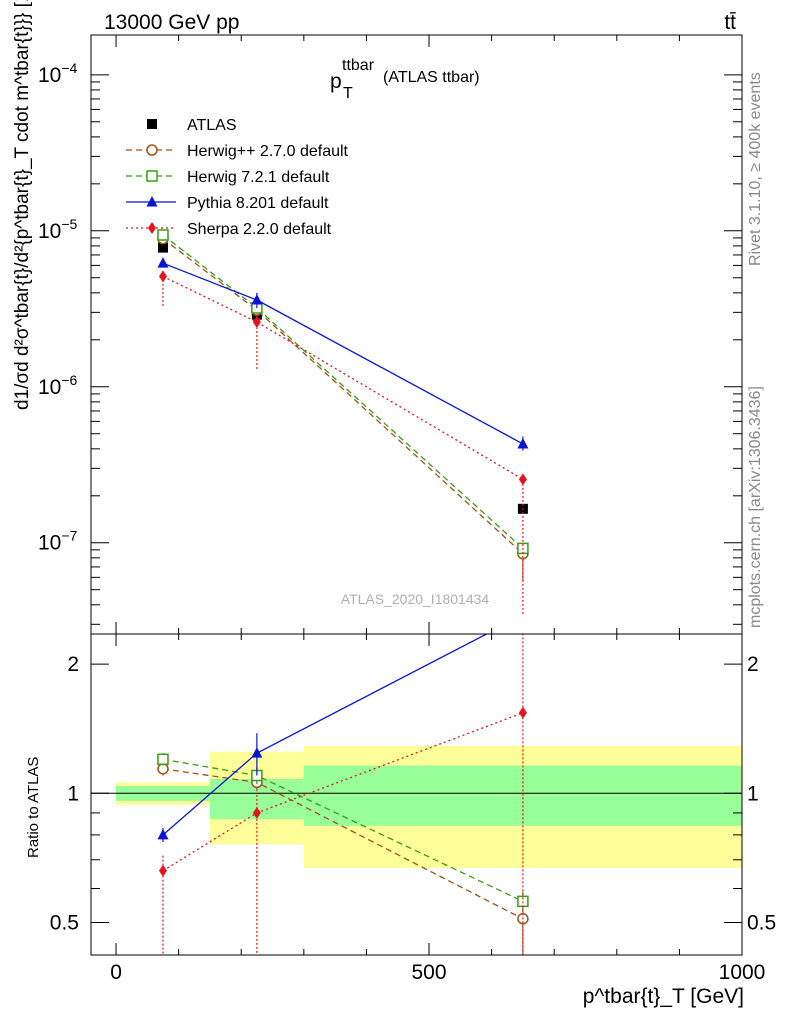 The image size is (786, 1024). I want to click on ratio-y-tick-label-right: 1, so click(753, 793).